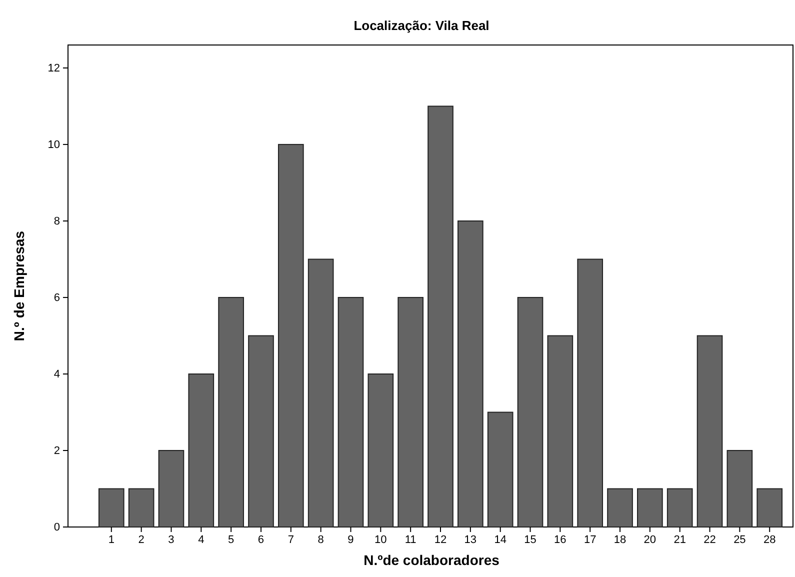 The image size is (795, 577). I want to click on x-tick-label: 25, so click(740, 540).